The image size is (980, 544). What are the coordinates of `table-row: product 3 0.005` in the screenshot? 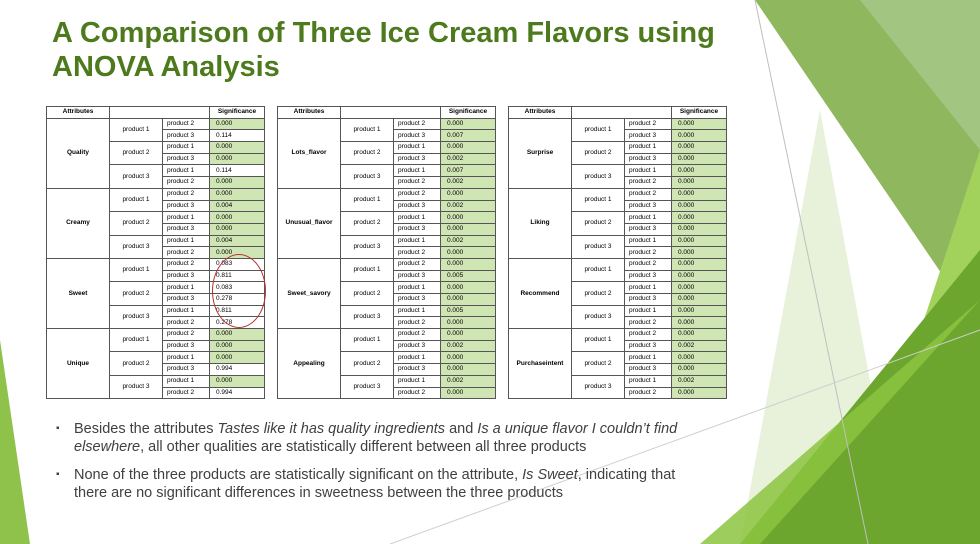 It's located at (387, 276).